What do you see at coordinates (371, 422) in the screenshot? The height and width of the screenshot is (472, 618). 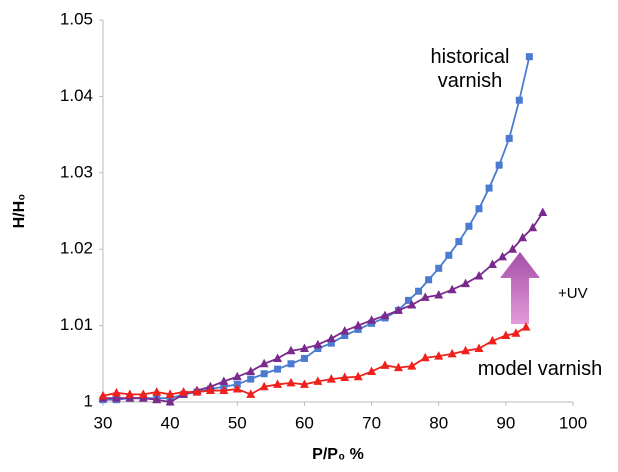 I see `x-tick-label: 70` at bounding box center [371, 422].